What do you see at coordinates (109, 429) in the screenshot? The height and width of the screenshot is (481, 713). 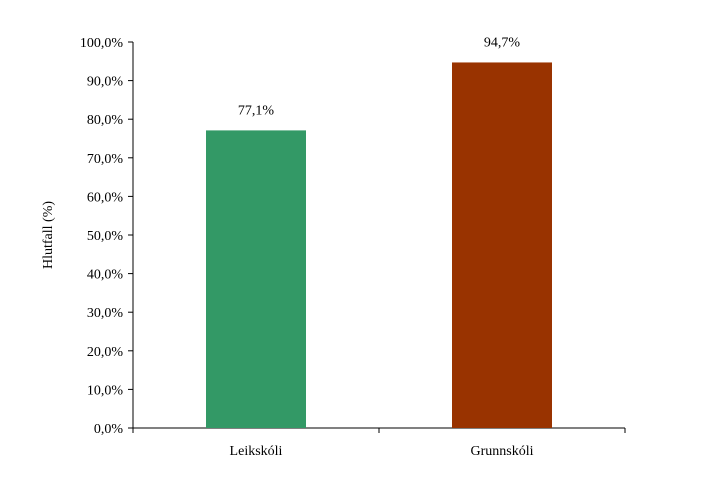 I see `y-tick-label: 0,0%` at bounding box center [109, 429].